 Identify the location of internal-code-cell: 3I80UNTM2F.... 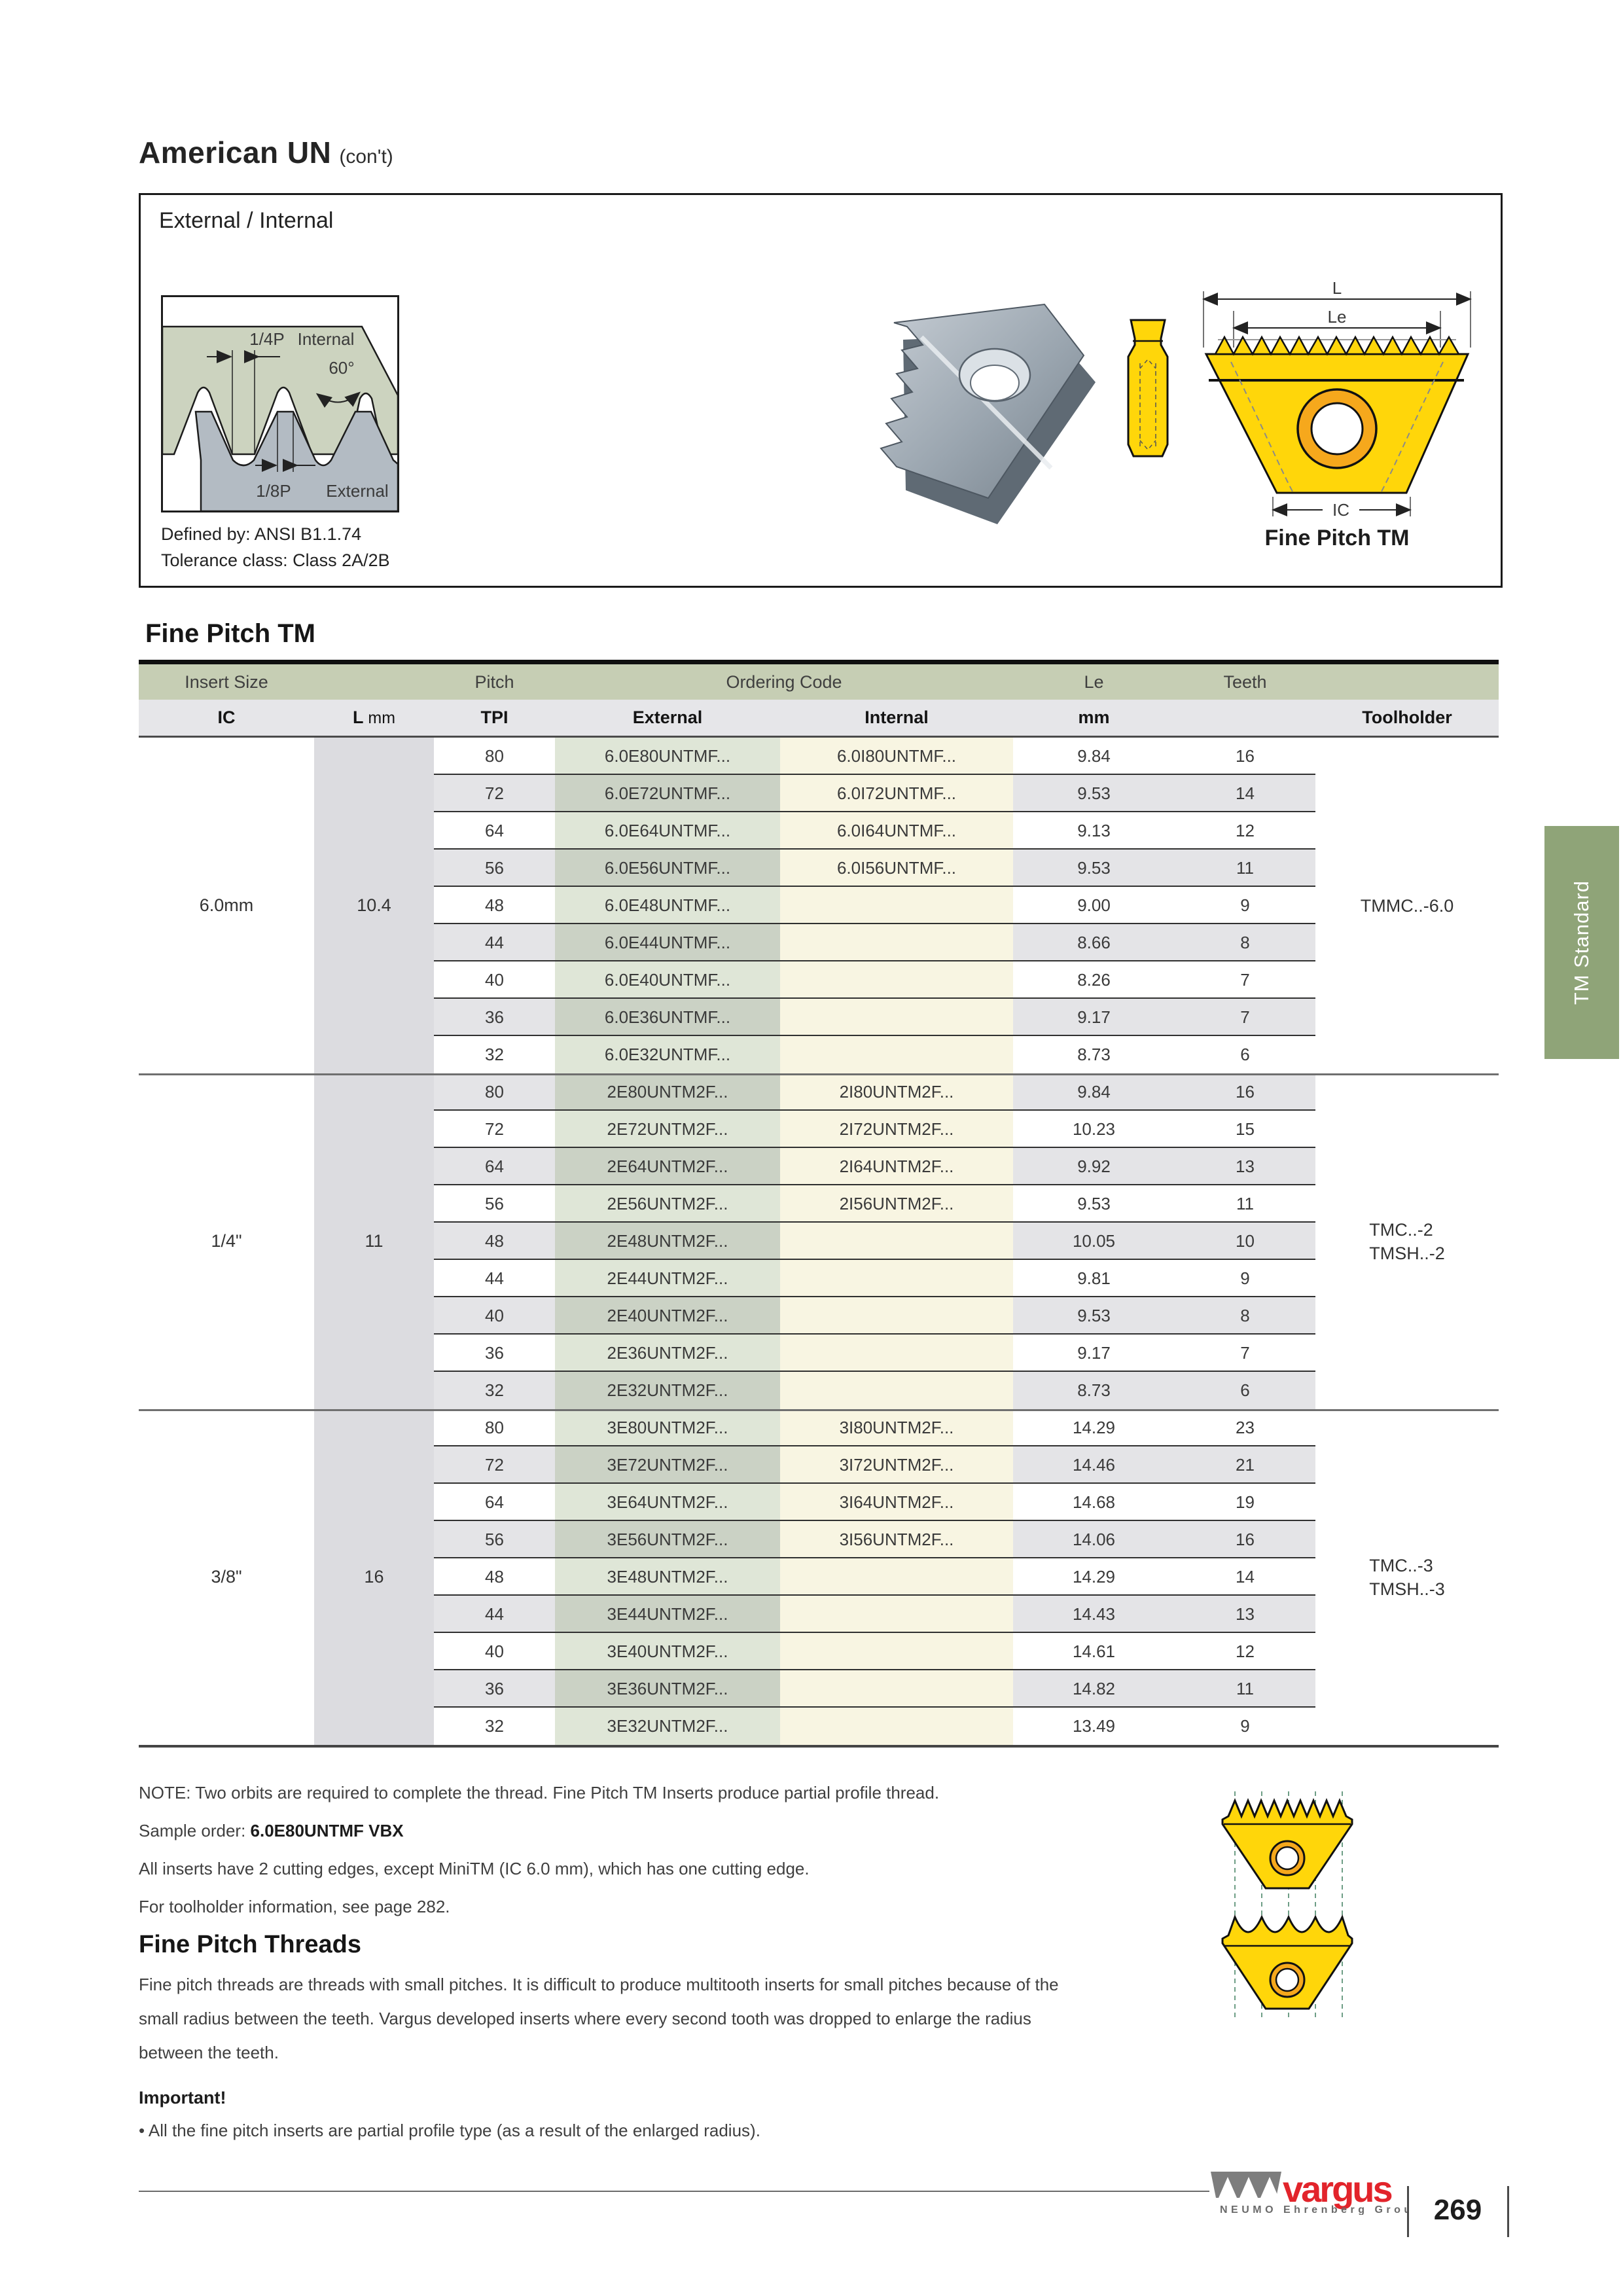
(896, 1427).